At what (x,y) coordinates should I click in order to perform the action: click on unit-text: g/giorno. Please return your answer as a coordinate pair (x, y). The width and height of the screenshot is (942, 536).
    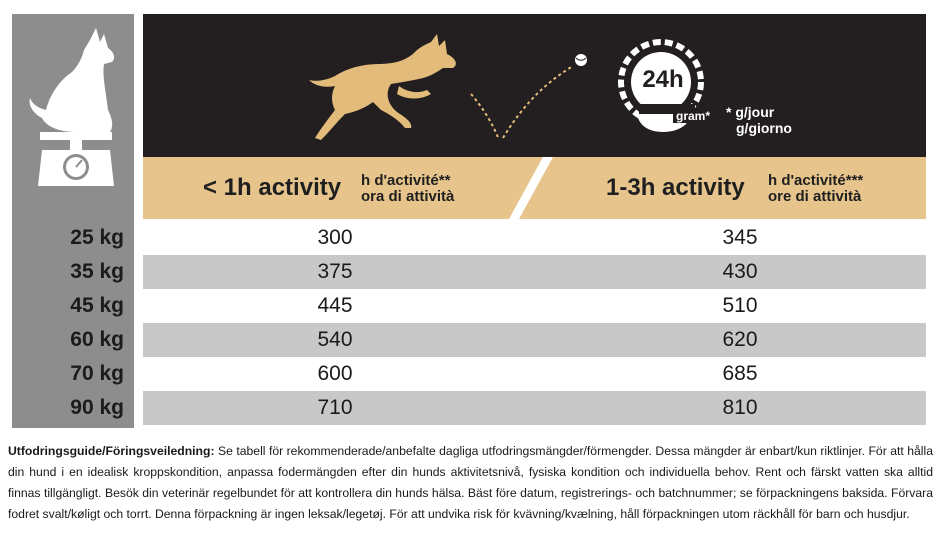
    Looking at the image, I should click on (764, 128).